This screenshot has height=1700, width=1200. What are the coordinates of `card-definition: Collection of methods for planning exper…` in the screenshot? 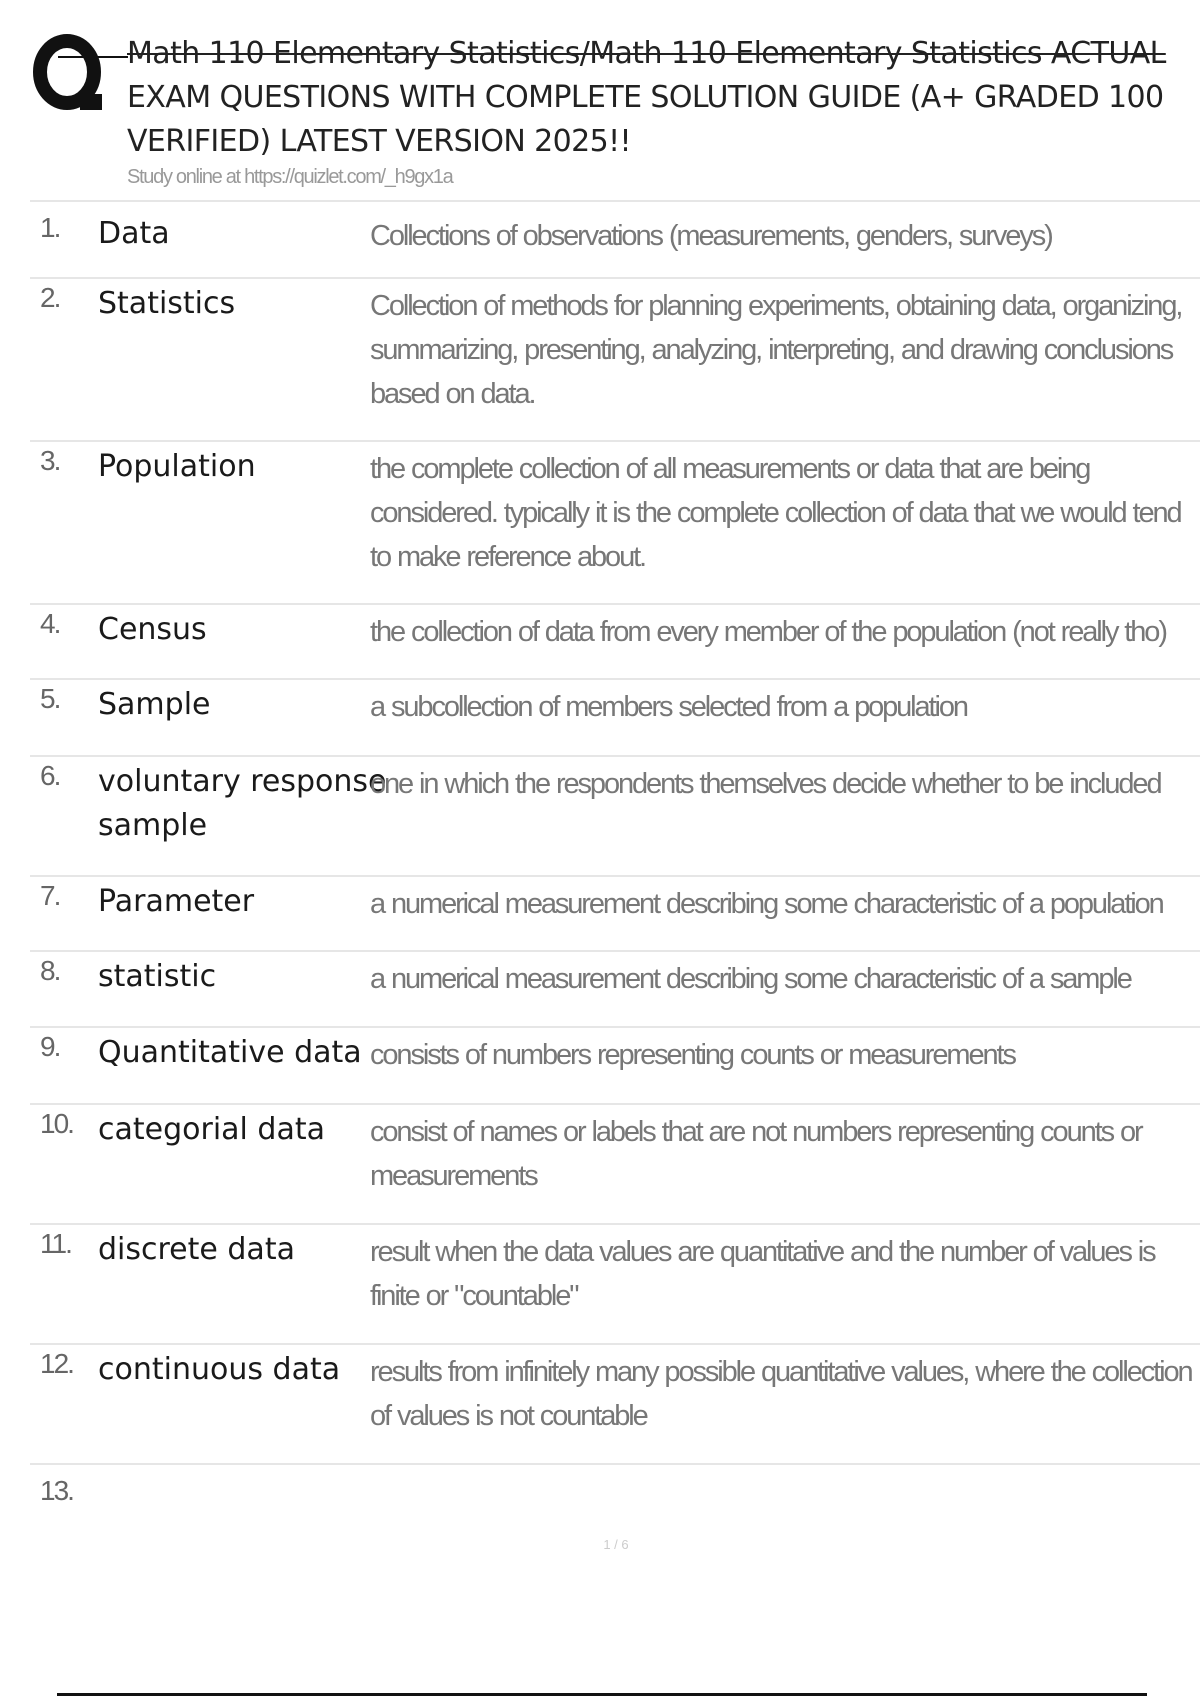 It's located at (776, 350).